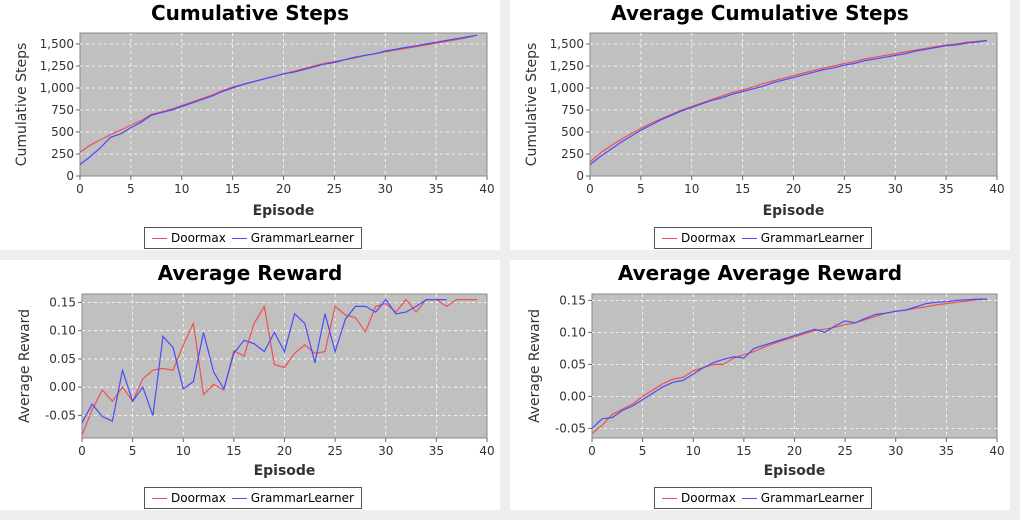 This screenshot has width=1020, height=520. I want to click on y-tick-label: 250, so click(572, 154).